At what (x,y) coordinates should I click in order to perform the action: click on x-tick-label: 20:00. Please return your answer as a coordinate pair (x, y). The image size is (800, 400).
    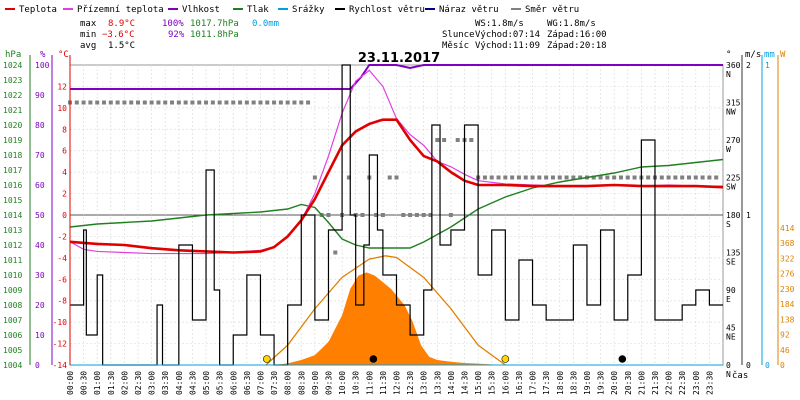
    Looking at the image, I should click on (614, 383).